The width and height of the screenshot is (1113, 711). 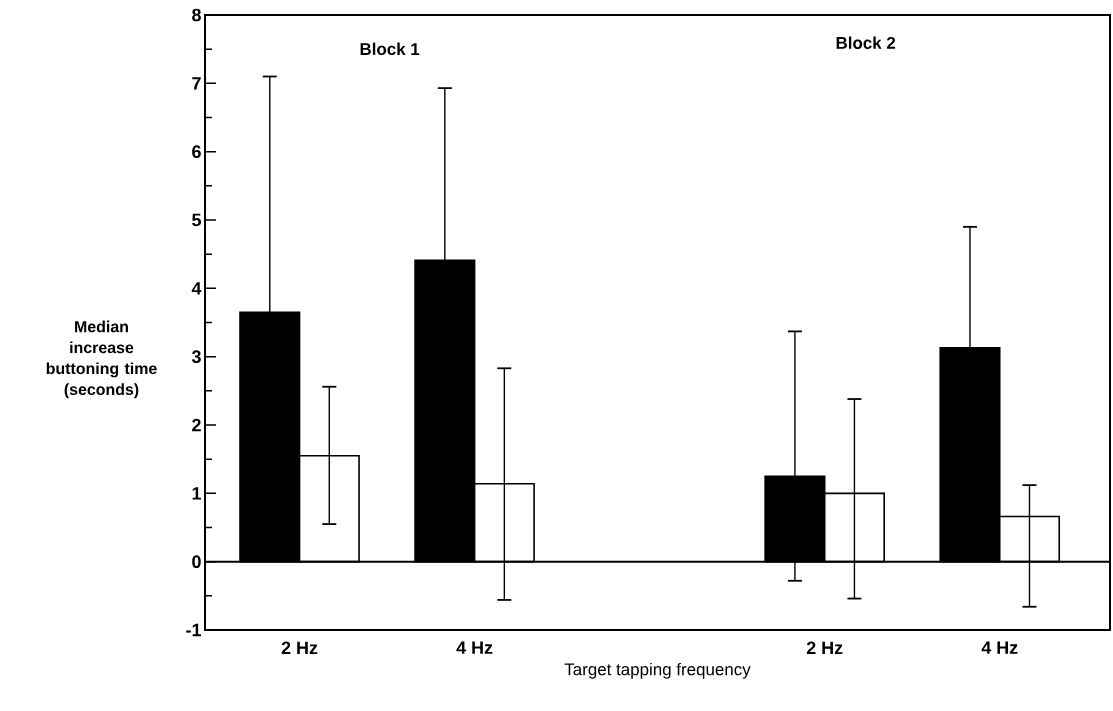 What do you see at coordinates (196, 562) in the screenshot?
I see `y-tick-label: 0` at bounding box center [196, 562].